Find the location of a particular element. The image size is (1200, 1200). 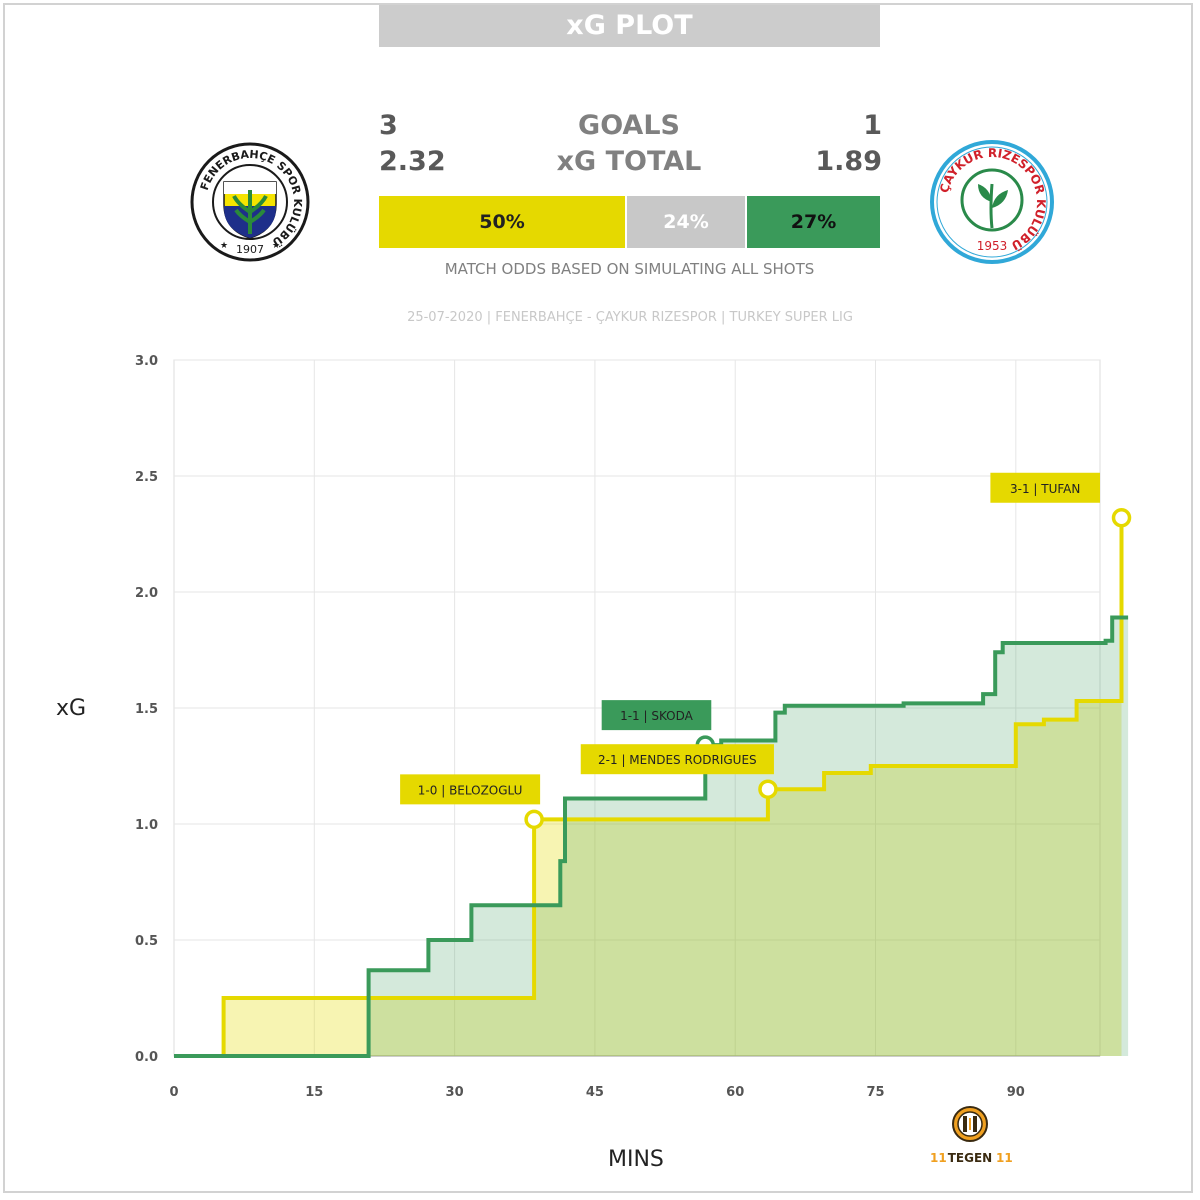

goals-label: GOALS is located at coordinates (629, 125).